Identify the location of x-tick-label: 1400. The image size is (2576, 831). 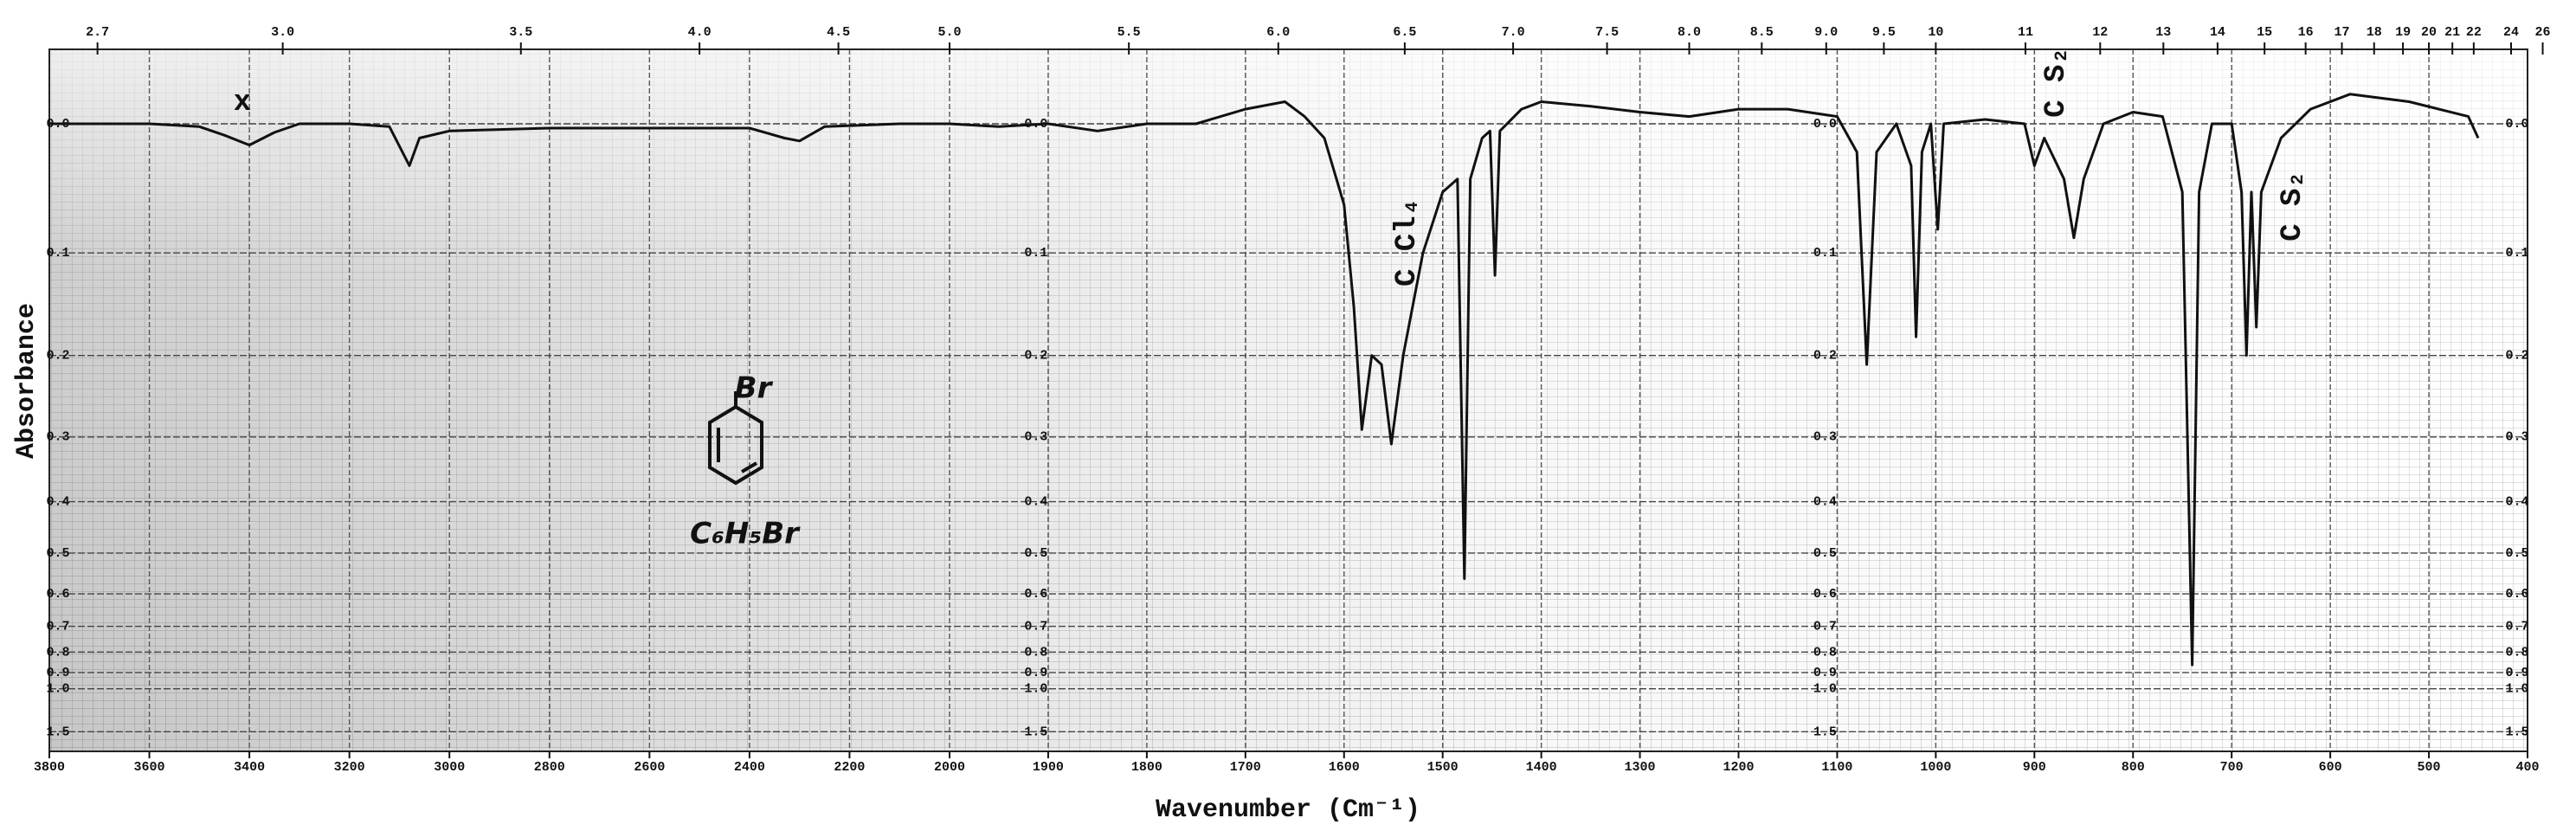
(1541, 767).